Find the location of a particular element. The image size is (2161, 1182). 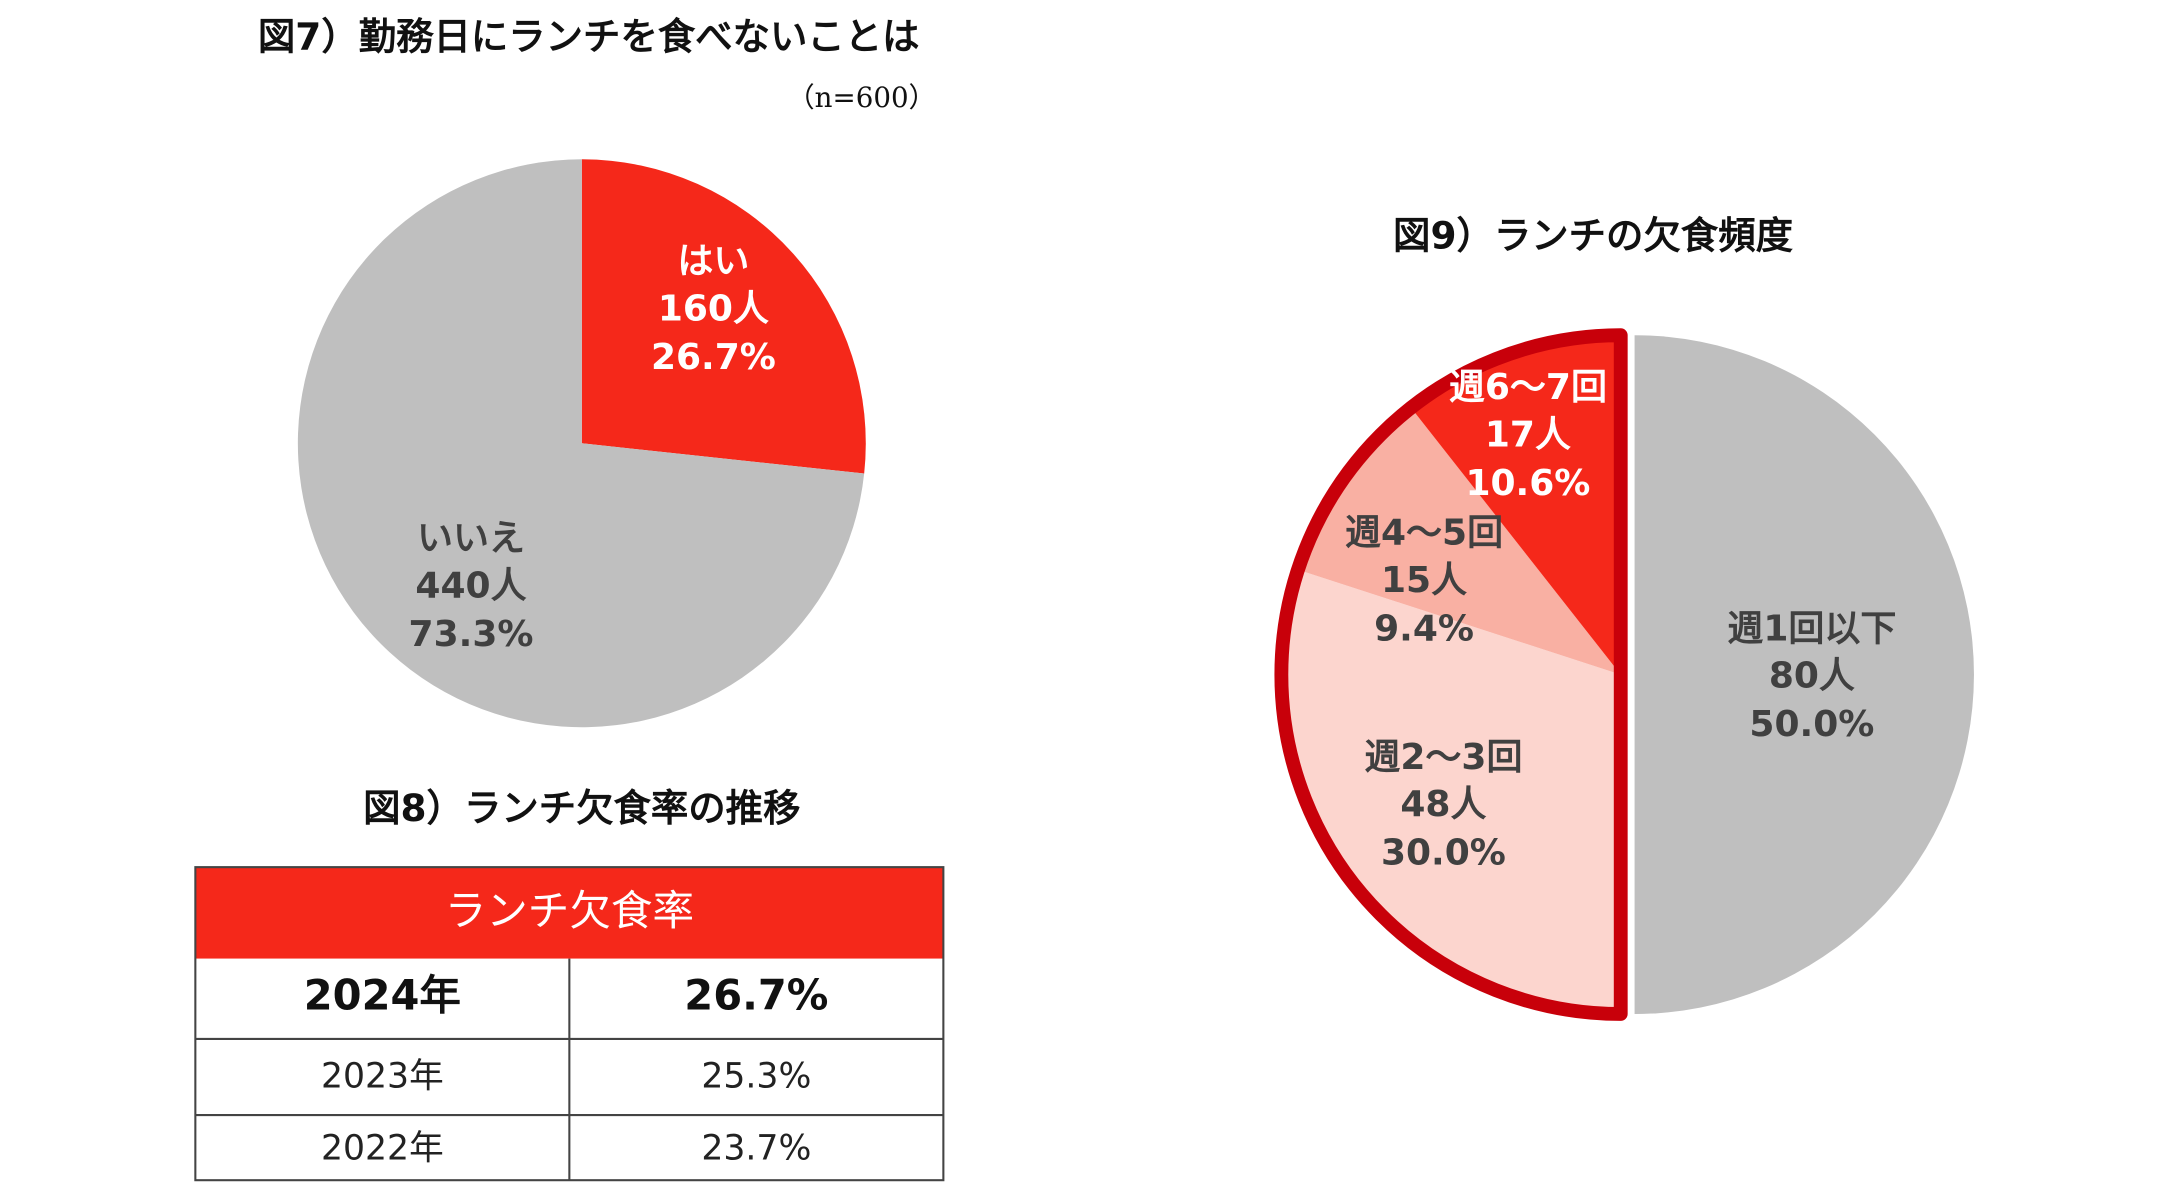

slice-percent: 73.3% is located at coordinates (471, 634).